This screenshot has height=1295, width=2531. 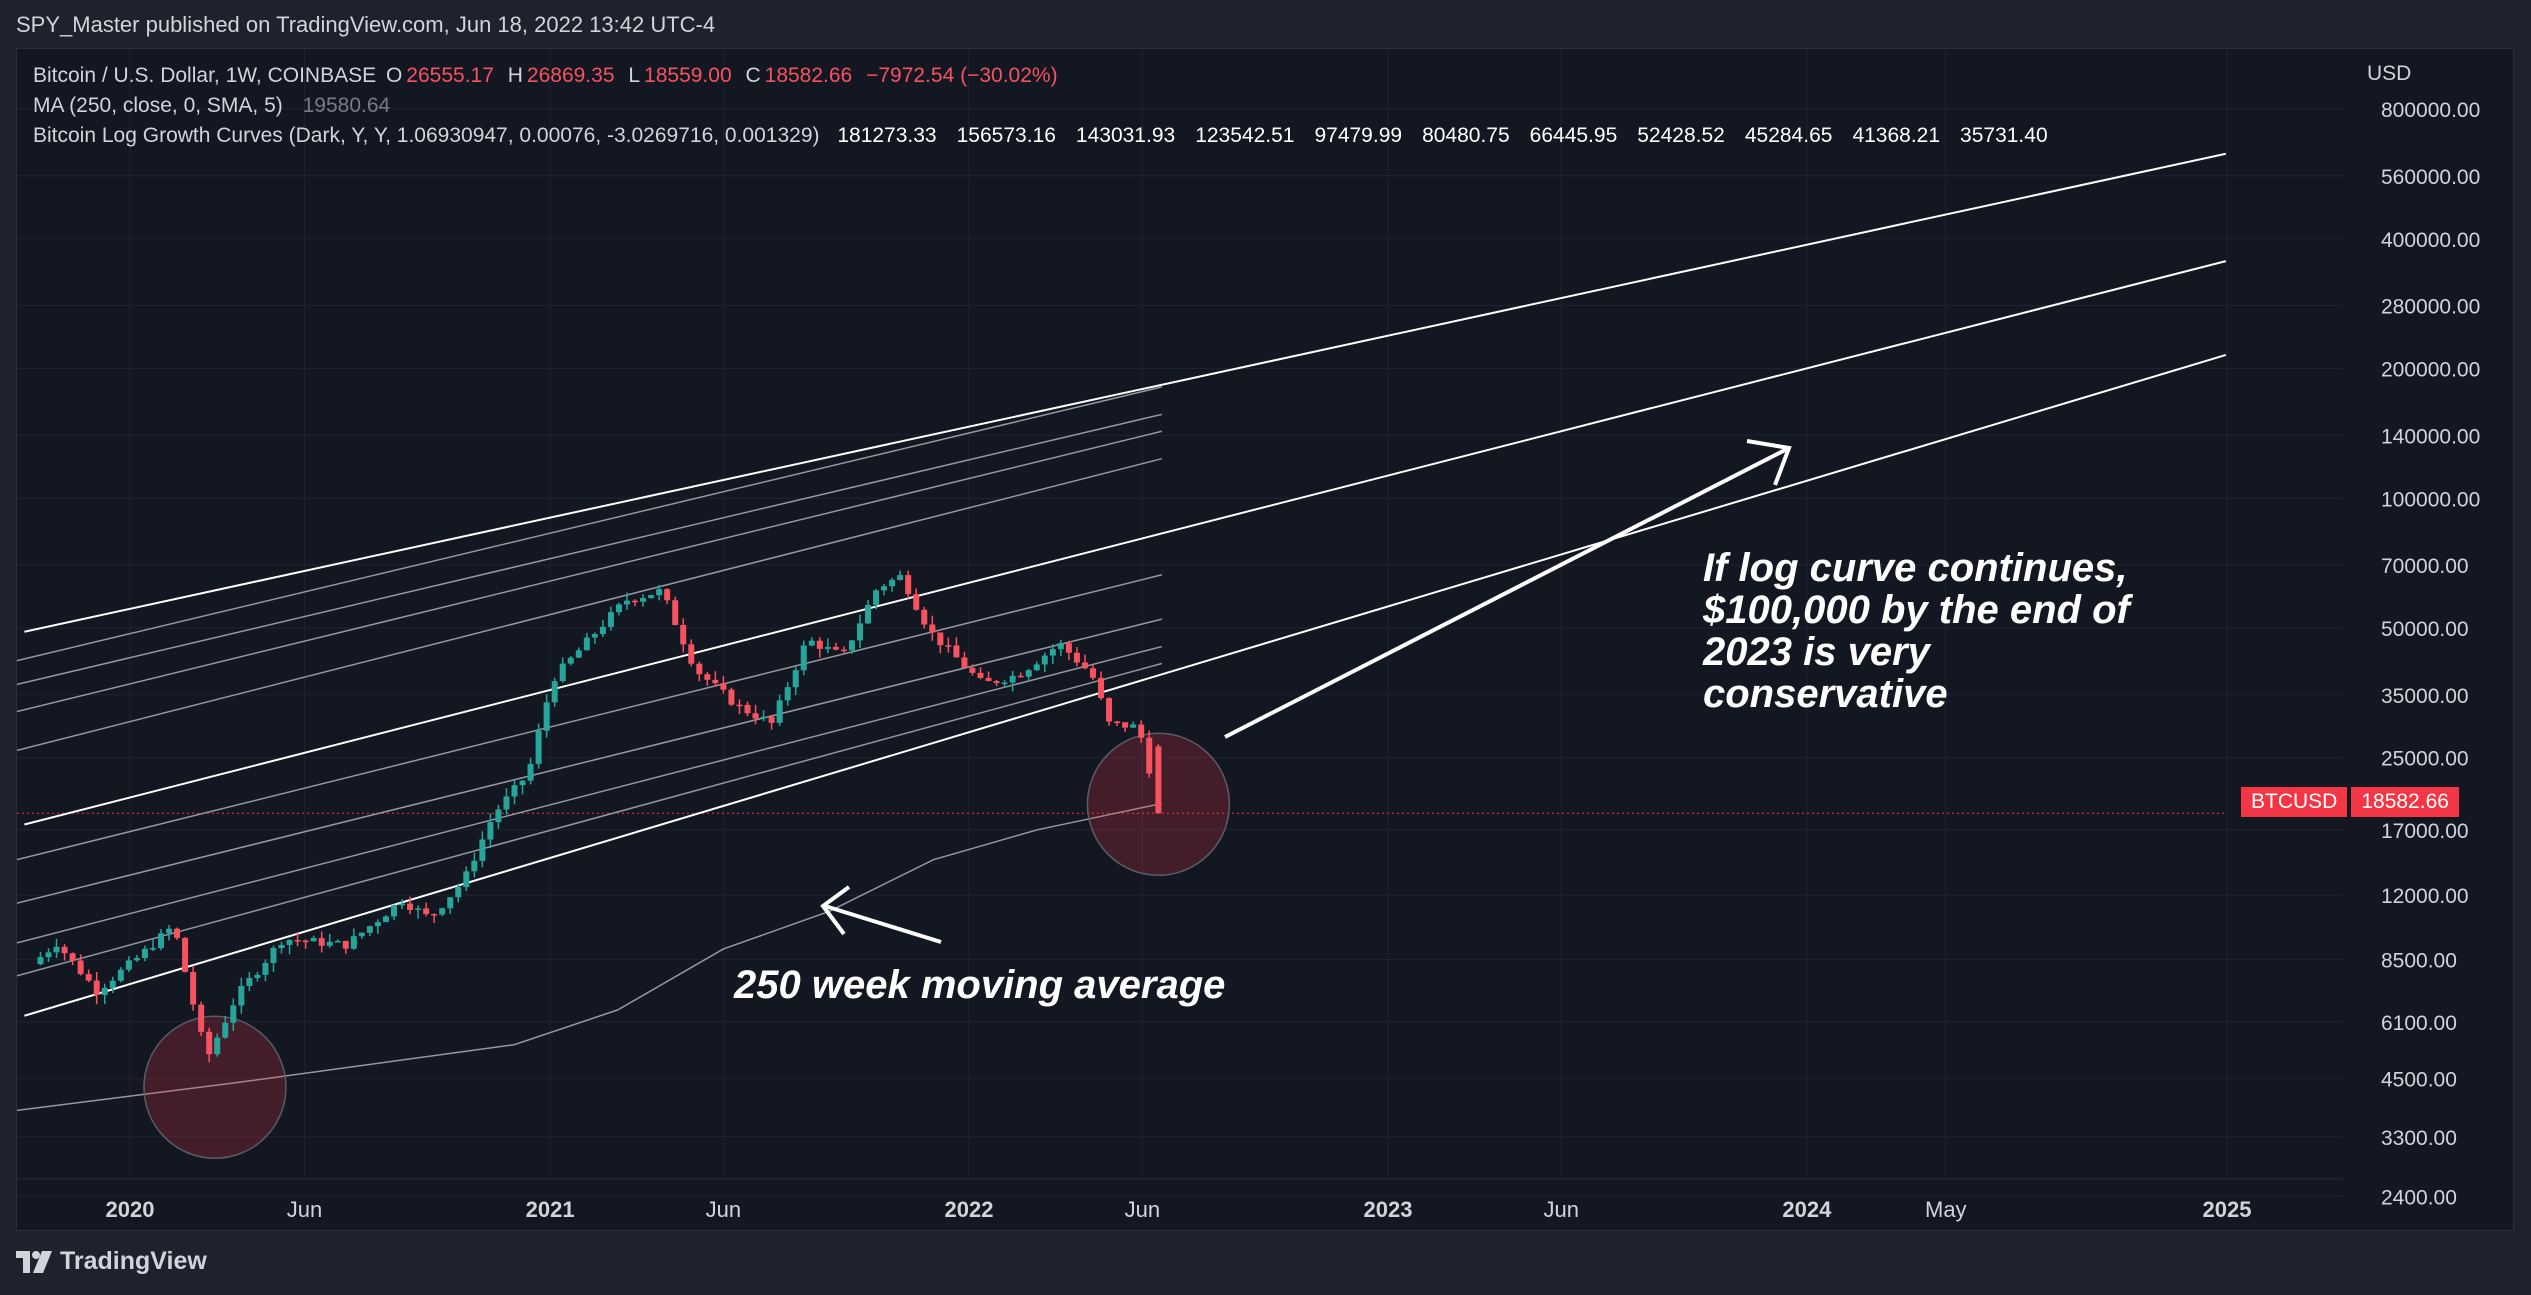 What do you see at coordinates (1125, 135) in the screenshot?
I see `legend-curve-value: 143031.93` at bounding box center [1125, 135].